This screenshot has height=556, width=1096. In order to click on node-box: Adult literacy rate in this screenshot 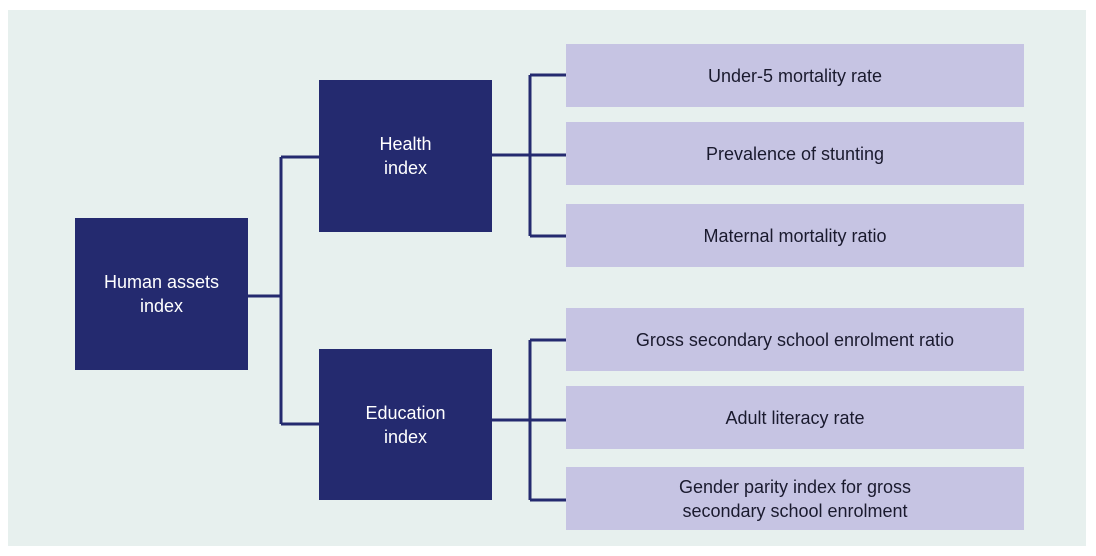, I will do `click(795, 417)`.